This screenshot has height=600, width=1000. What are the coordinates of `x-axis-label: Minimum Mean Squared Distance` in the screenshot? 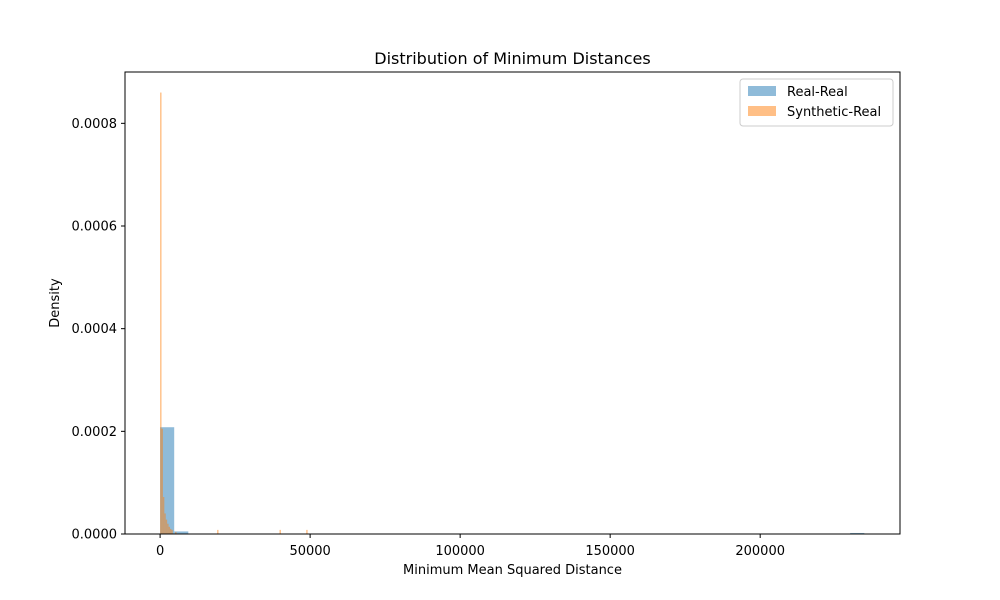 It's located at (512, 570).